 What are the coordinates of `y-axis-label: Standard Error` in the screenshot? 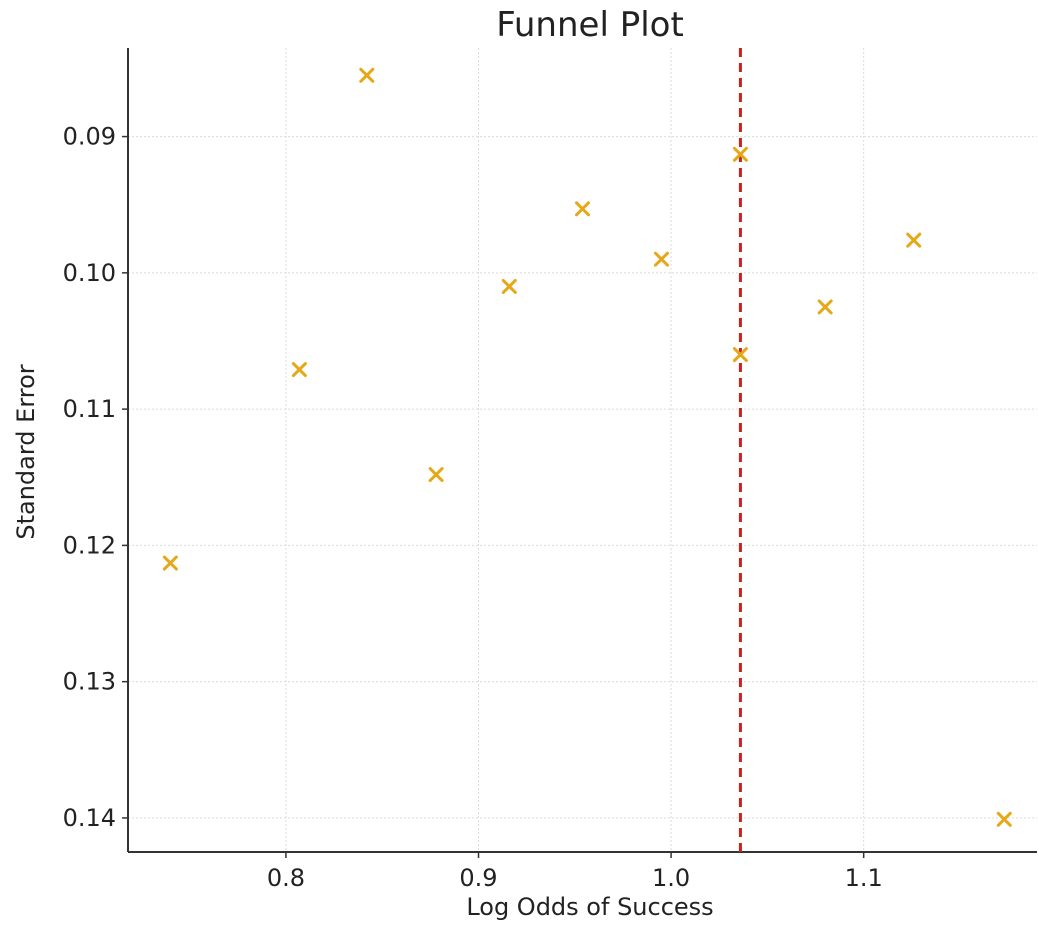 It's located at (26, 451).